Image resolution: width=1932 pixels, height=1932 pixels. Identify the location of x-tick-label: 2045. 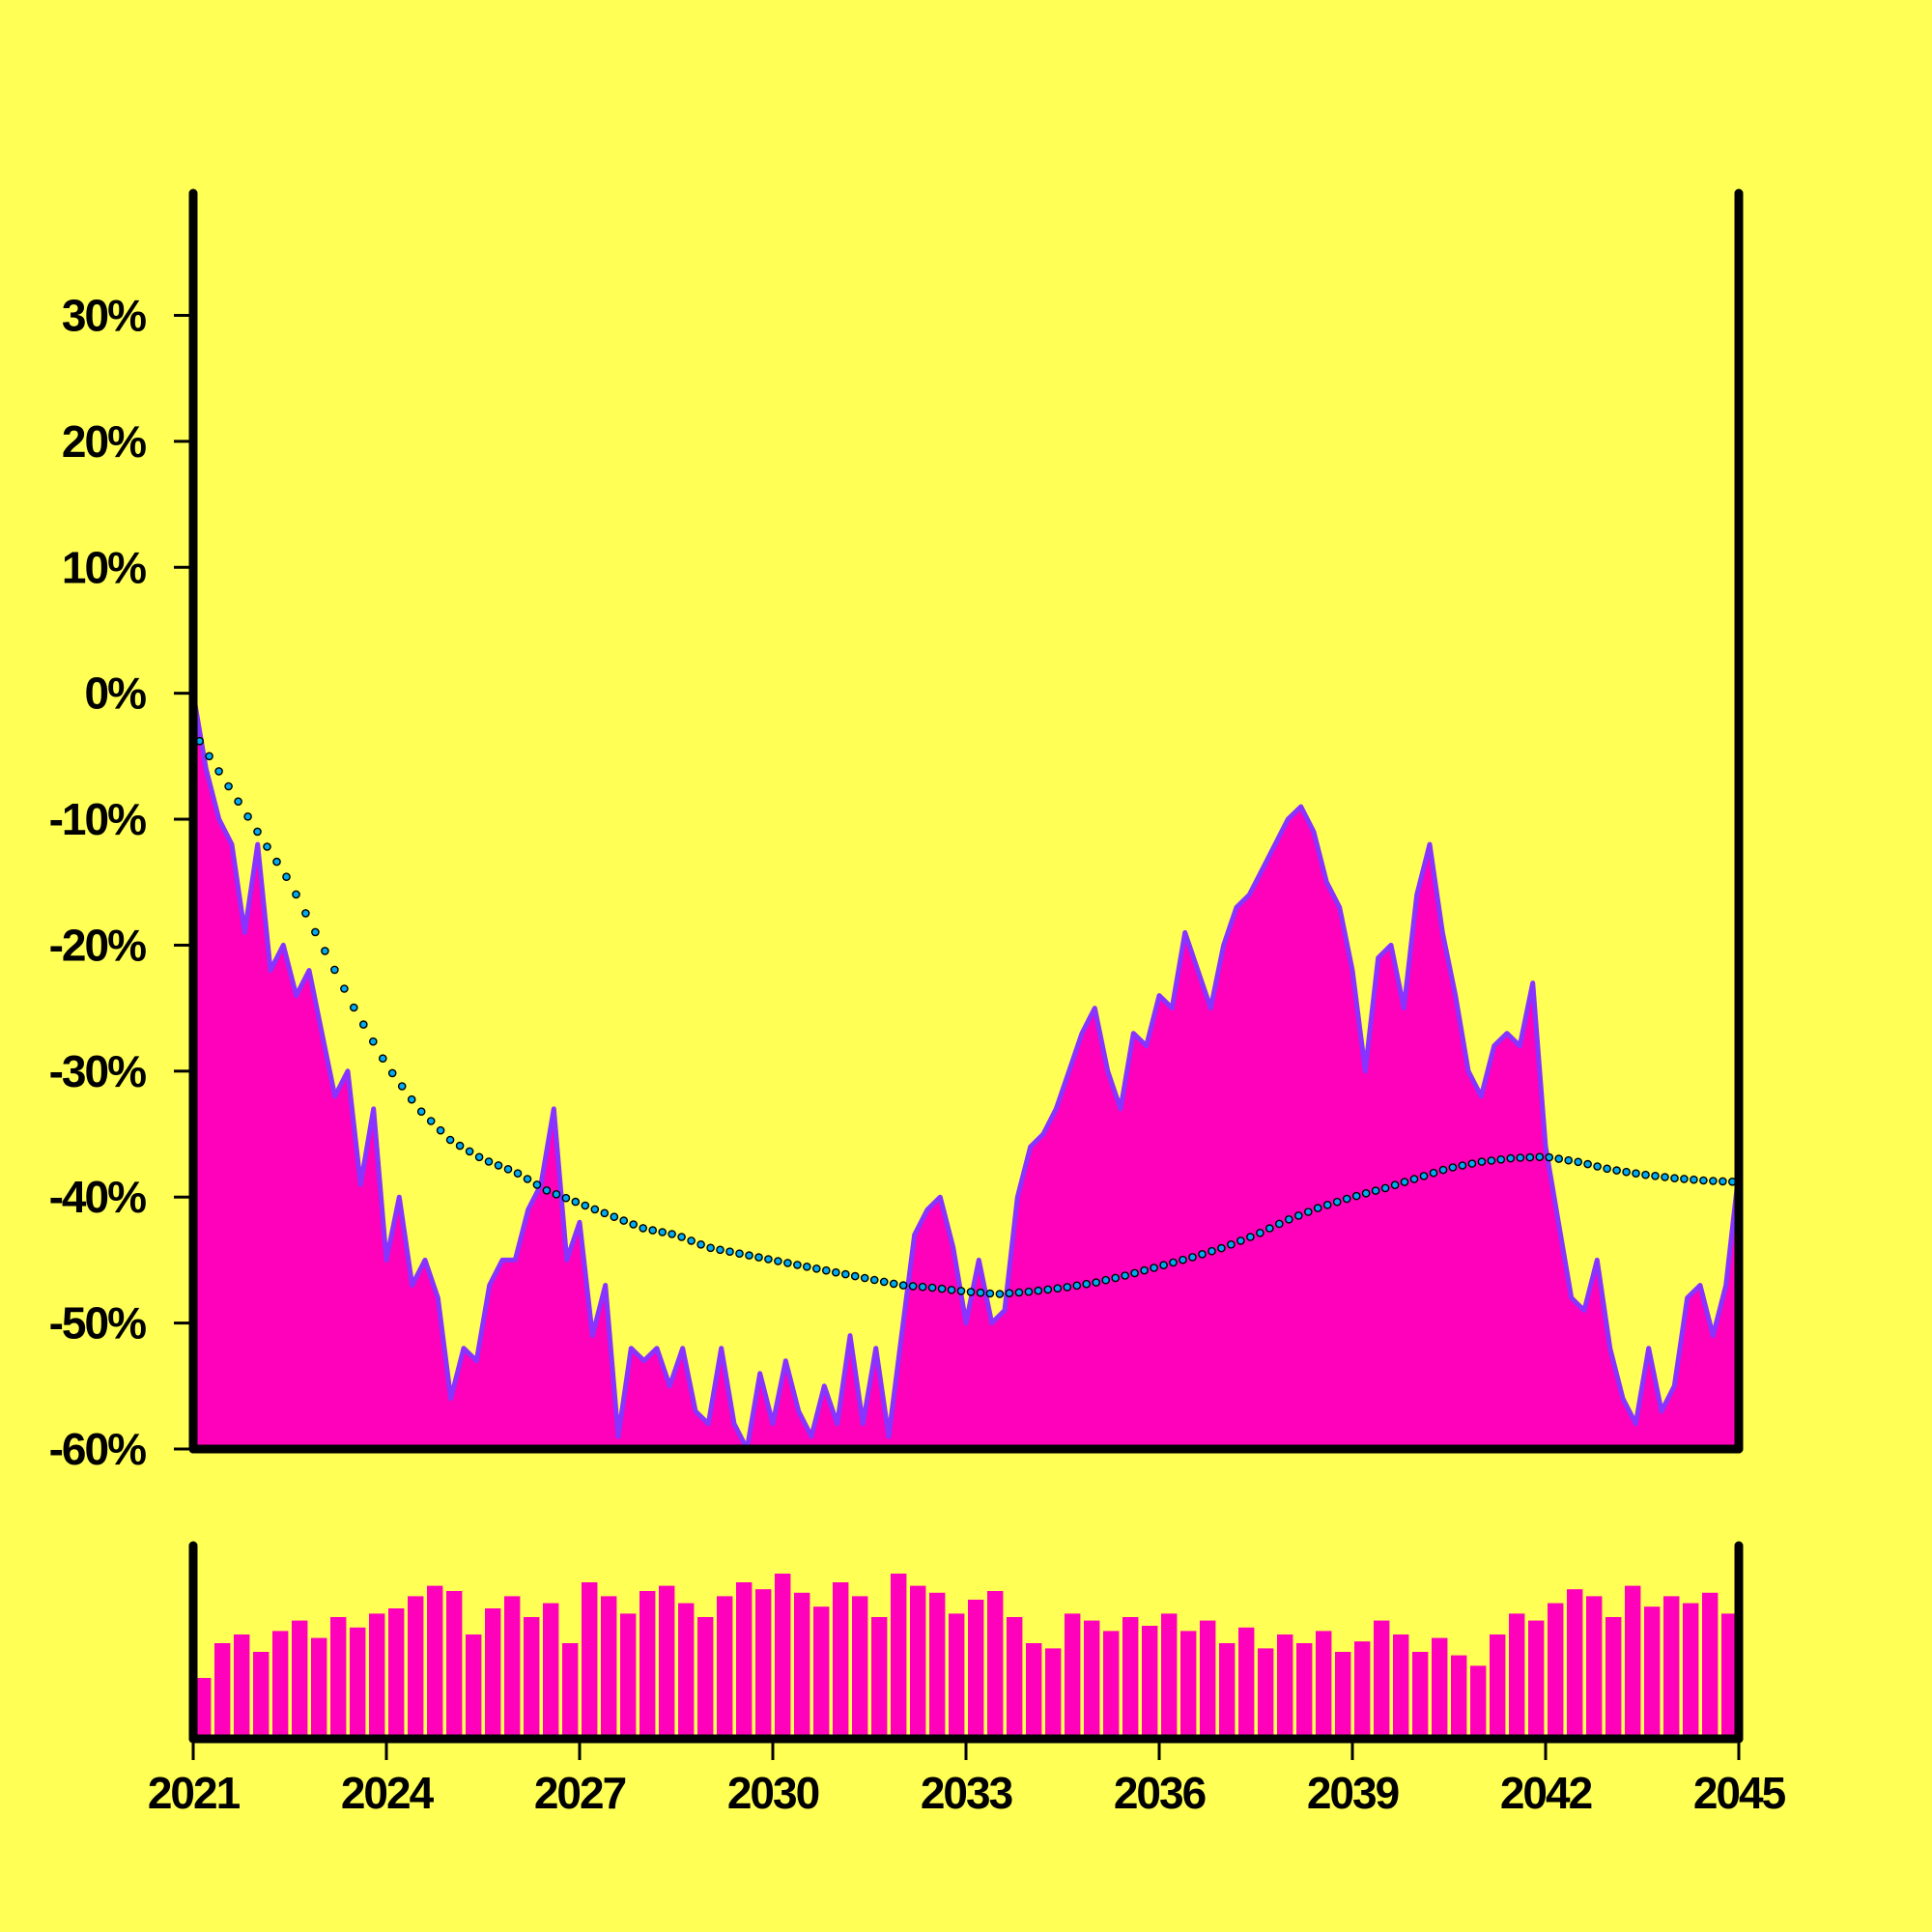
(1739, 1793).